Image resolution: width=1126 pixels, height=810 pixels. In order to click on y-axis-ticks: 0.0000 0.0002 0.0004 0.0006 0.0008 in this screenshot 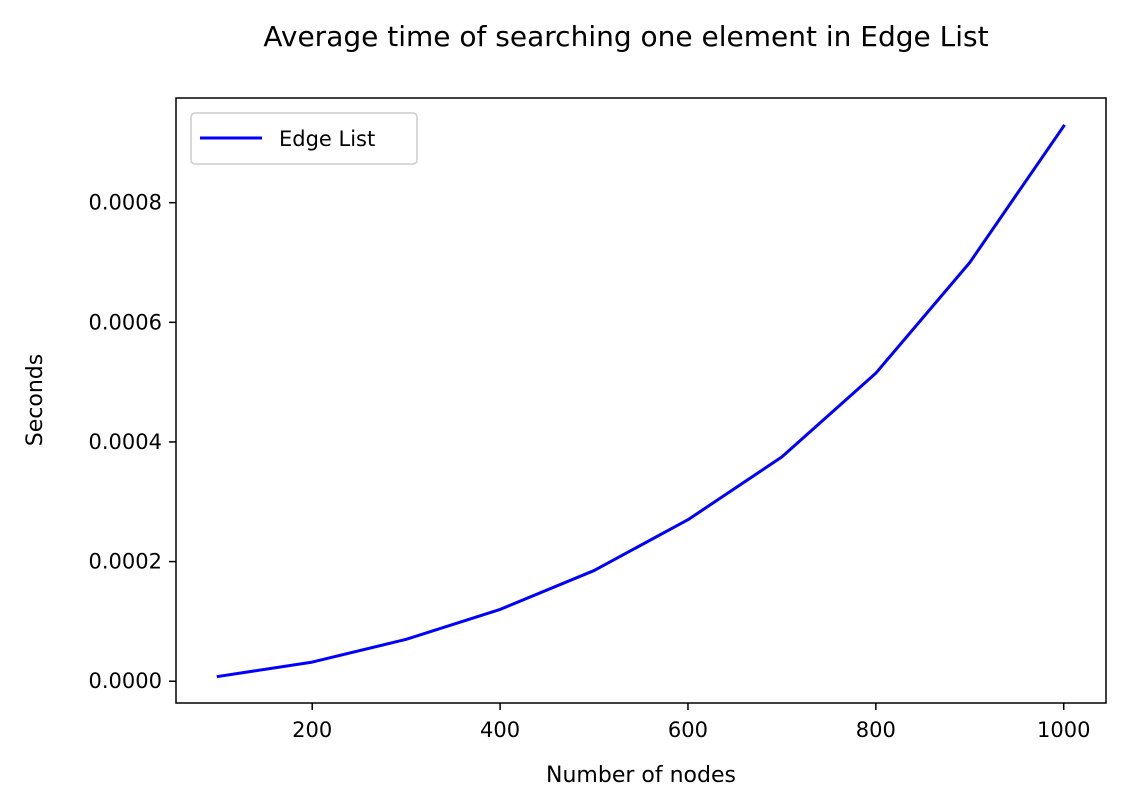, I will do `click(132, 442)`.